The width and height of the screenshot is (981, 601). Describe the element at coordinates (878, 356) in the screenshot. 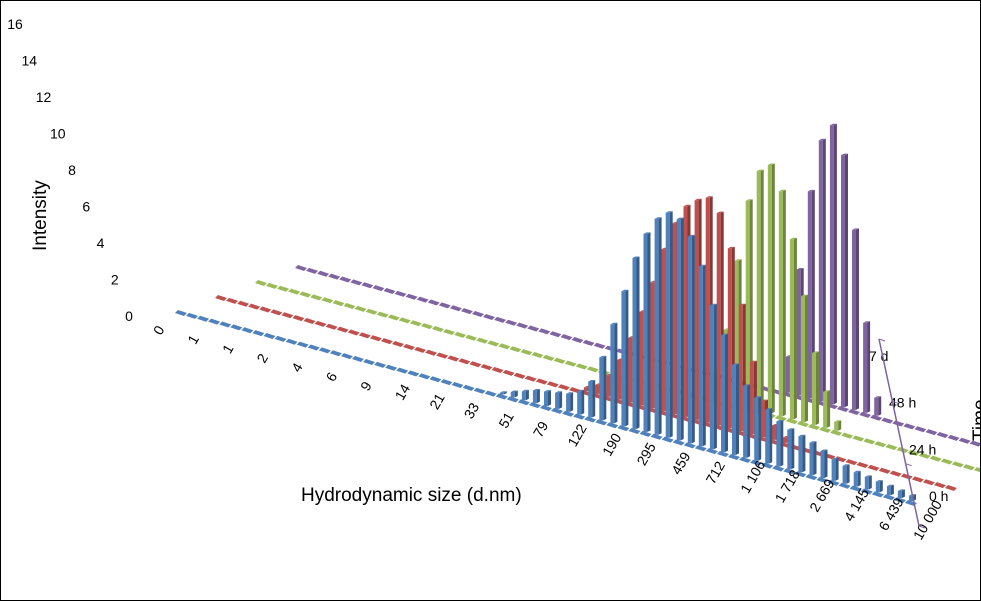

I see `time-tick-label: 7 d` at that location.